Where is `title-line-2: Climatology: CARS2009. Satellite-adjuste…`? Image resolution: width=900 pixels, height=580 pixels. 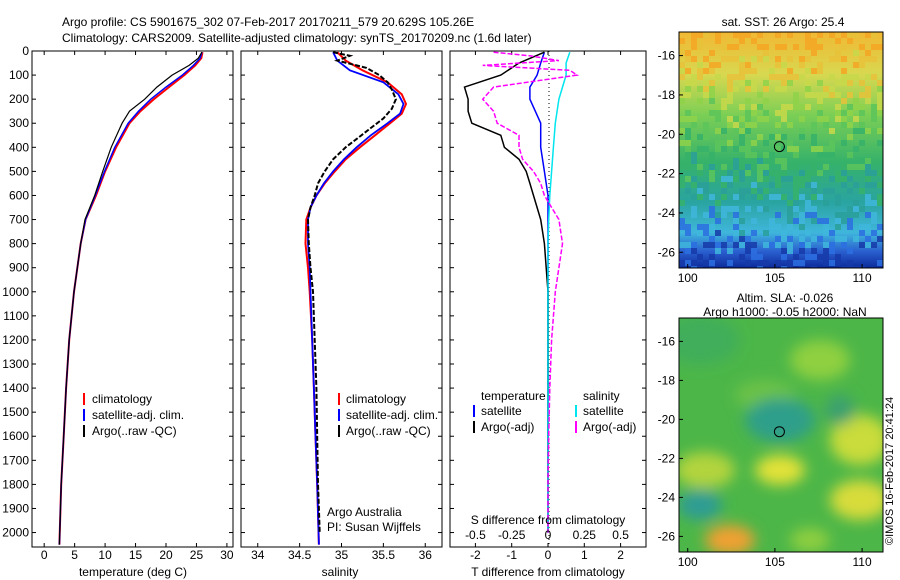
title-line-2: Climatology: CARS2009. Satellite-adjuste… is located at coordinates (297, 38).